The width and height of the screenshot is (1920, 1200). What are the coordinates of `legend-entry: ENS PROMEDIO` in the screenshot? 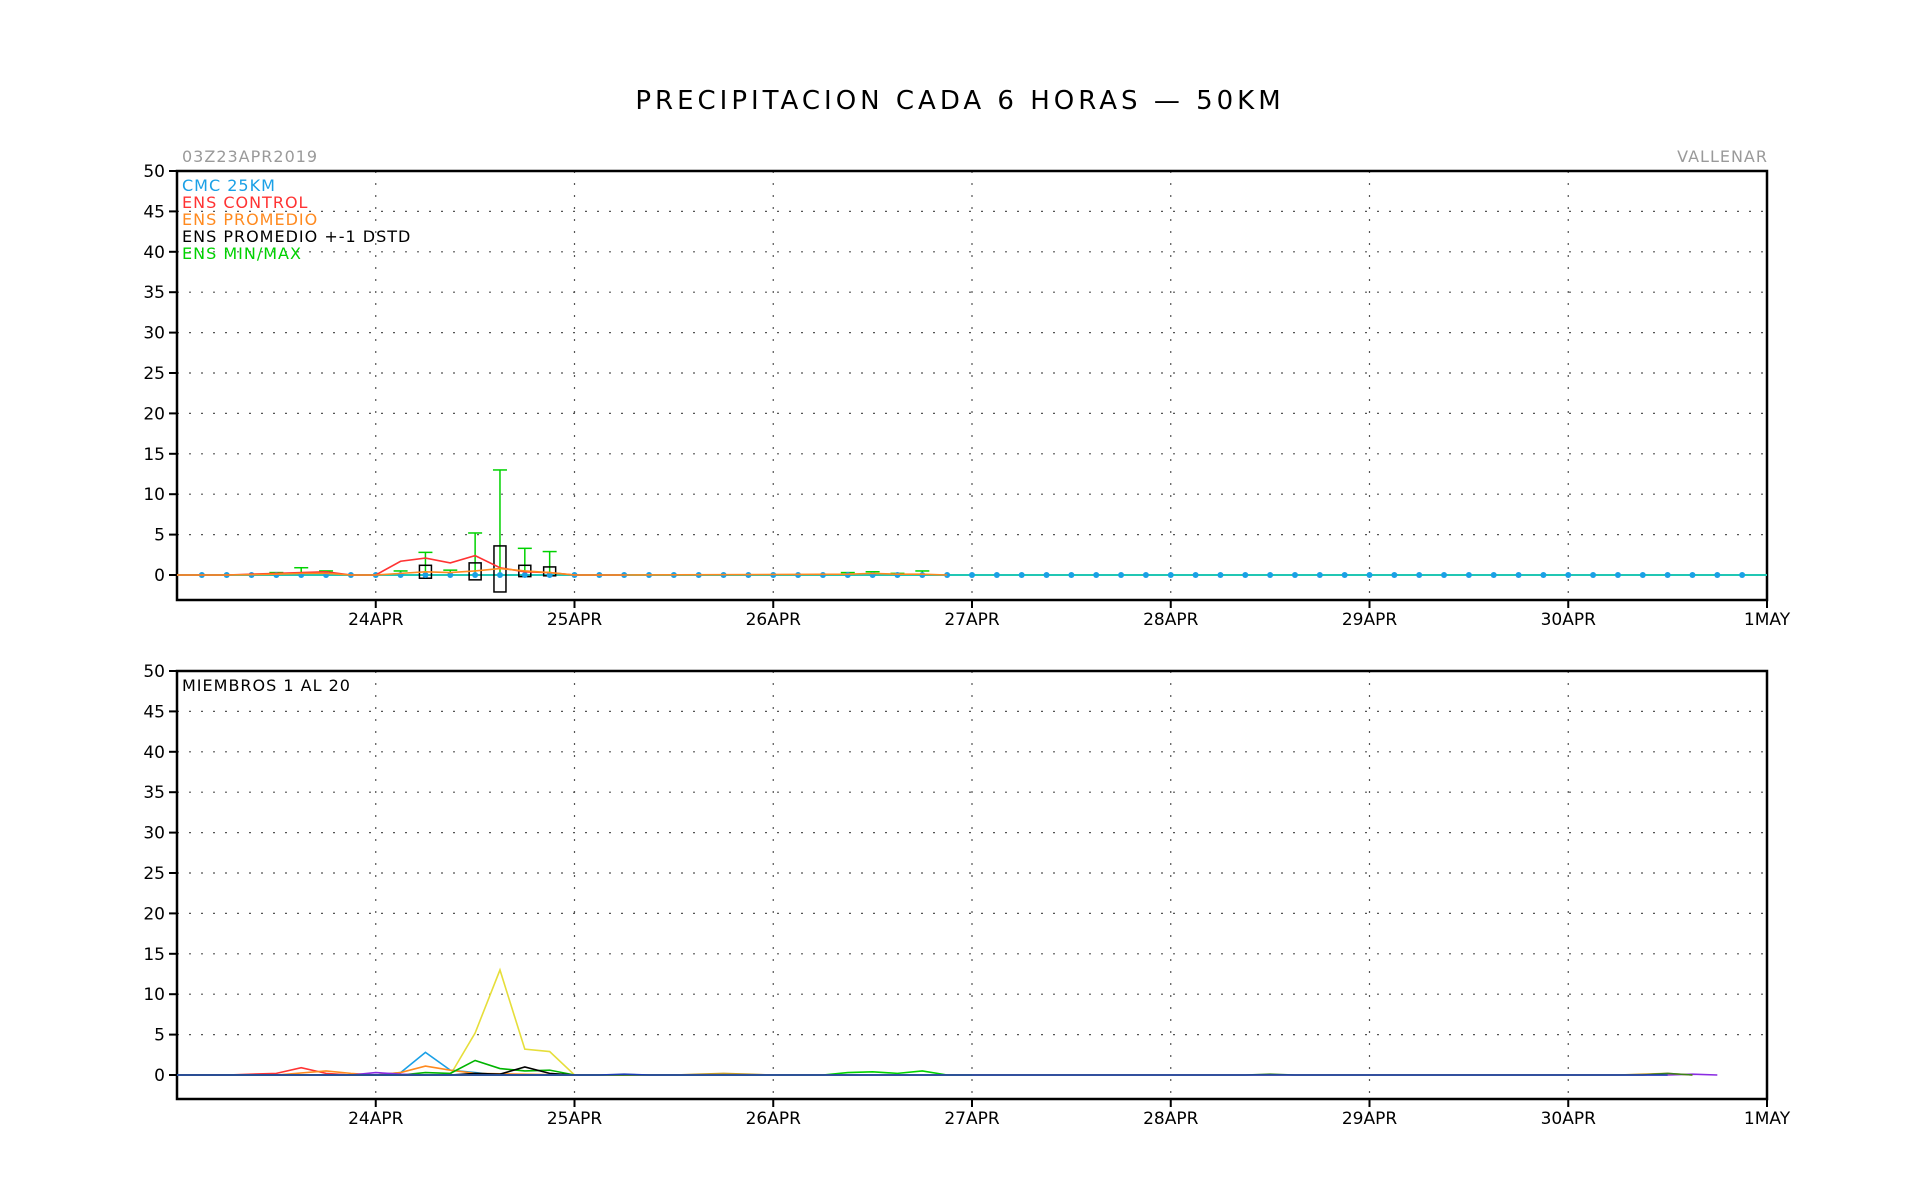 It's located at (250, 219).